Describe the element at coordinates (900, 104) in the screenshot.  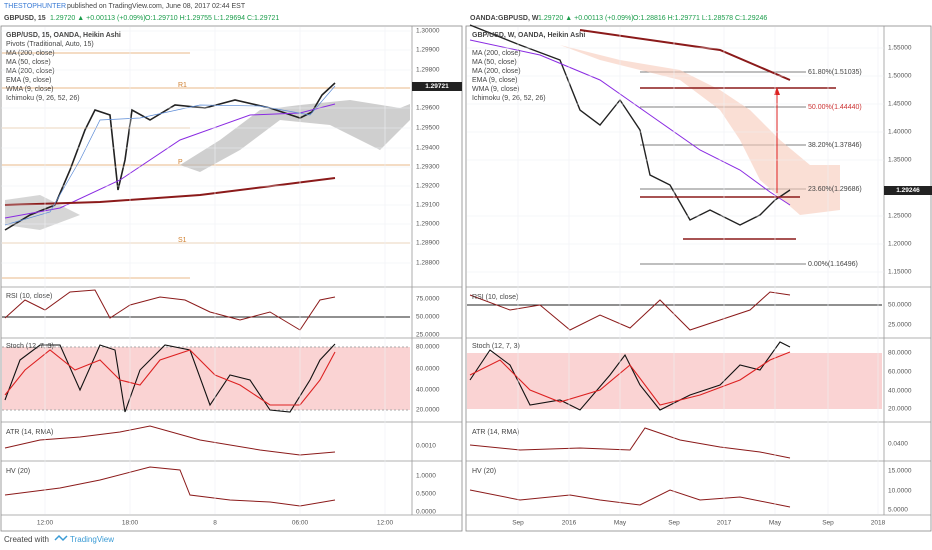
I see `price-tick: 1.45000` at that location.